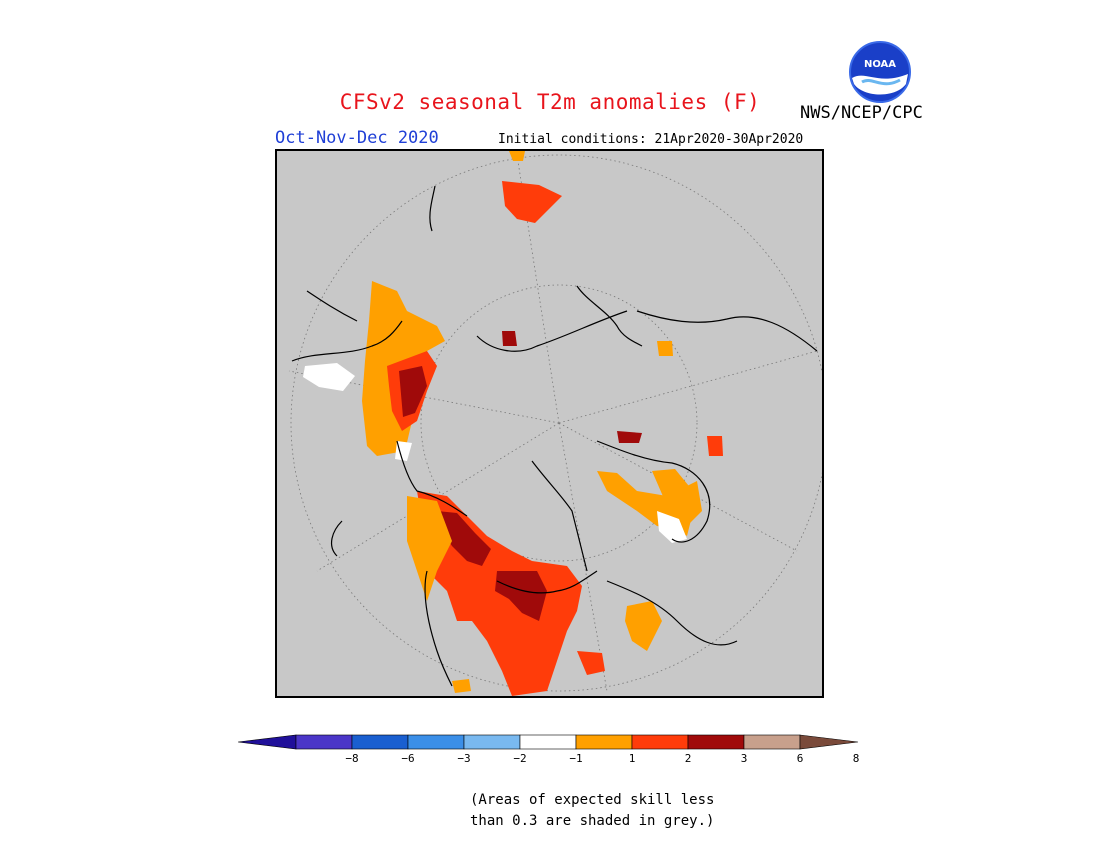 The height and width of the screenshot is (850, 1100). I want to click on legend-tick-label: −1, so click(576, 758).